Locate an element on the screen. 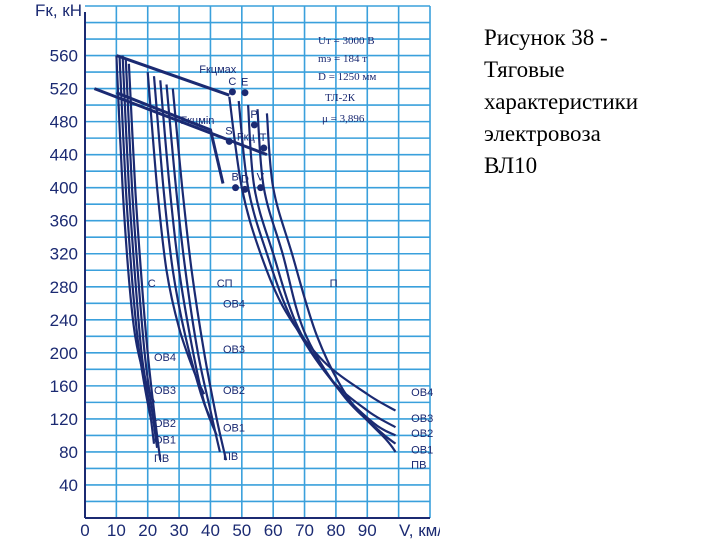  y-tick-labels: 40 80 120 160 200 240 280 320 360 400 440 480 520 560 is located at coordinates (64, 271).